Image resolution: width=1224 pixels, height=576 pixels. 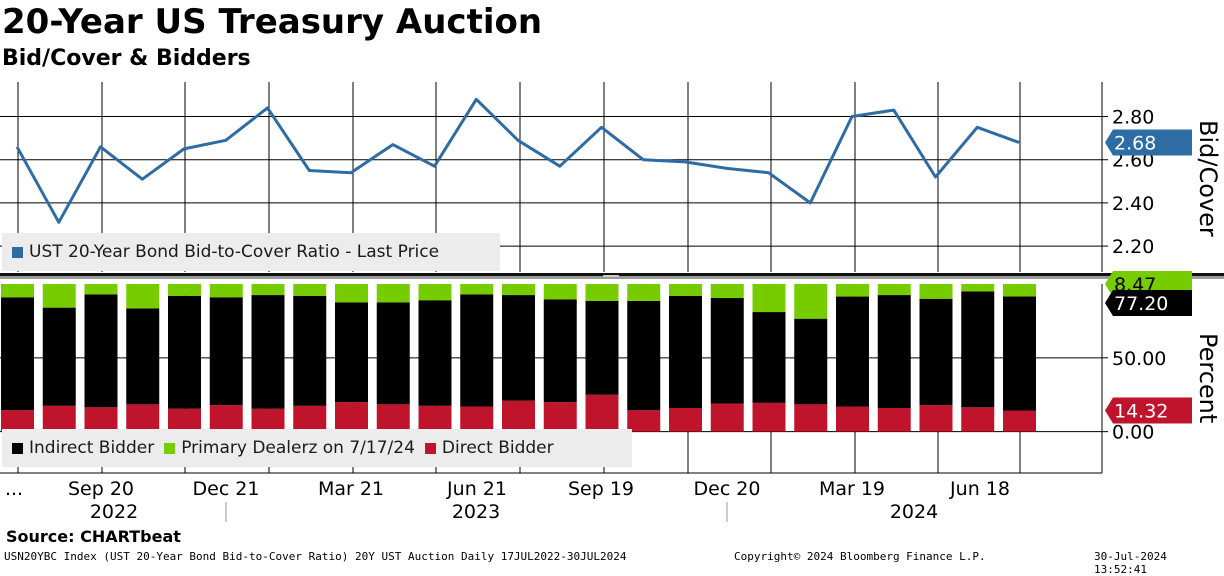 I want to click on ytick-top-label-3: 2.20, so click(x=1133, y=247).